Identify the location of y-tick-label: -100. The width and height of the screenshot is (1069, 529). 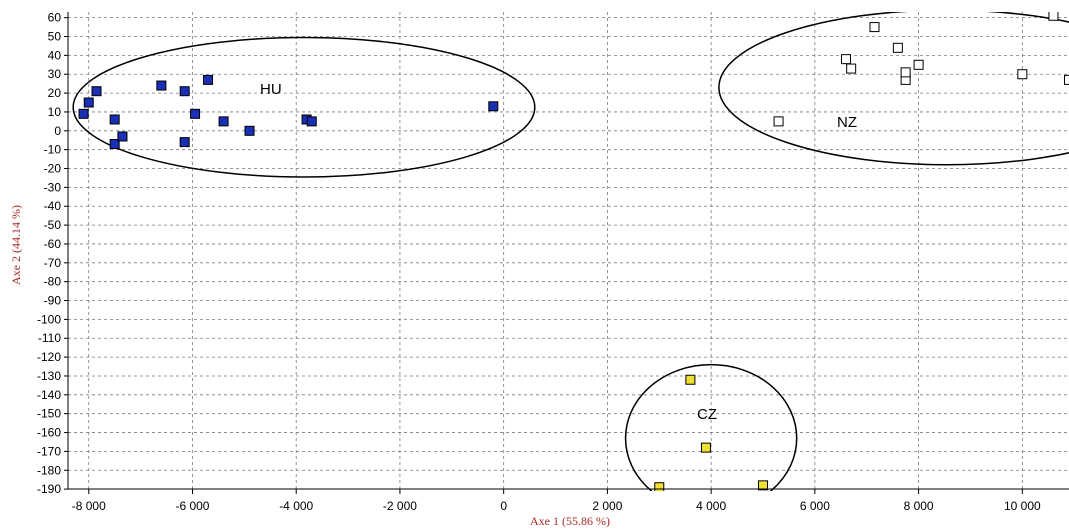
(49, 319).